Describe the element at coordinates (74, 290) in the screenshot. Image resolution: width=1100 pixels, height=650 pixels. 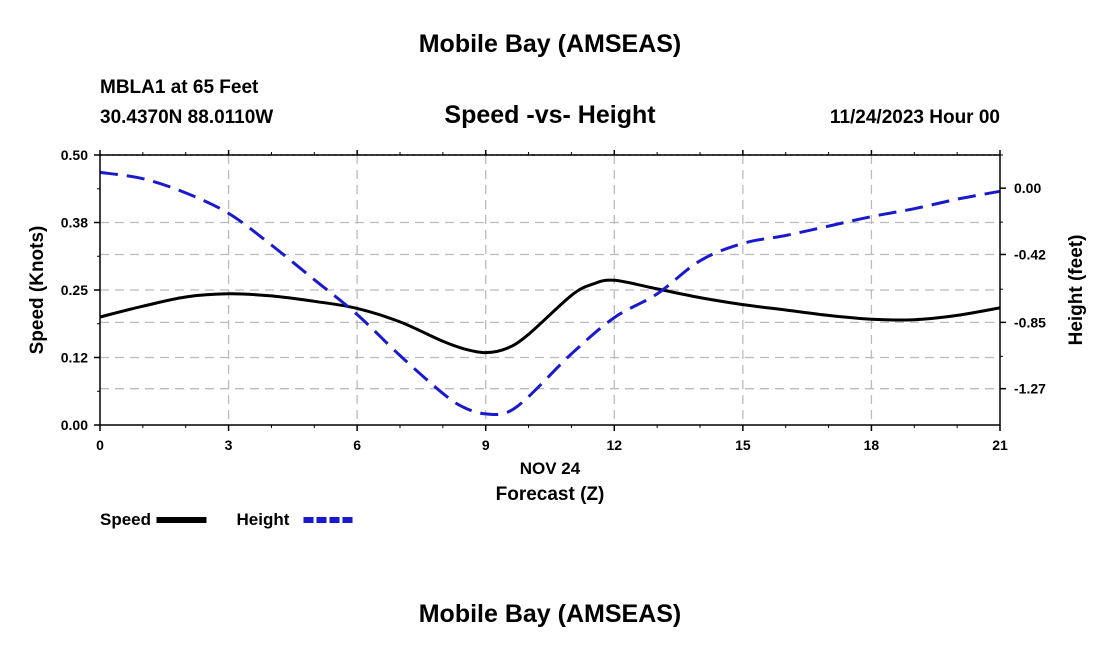
I see `y-tick-label: 0.25` at that location.